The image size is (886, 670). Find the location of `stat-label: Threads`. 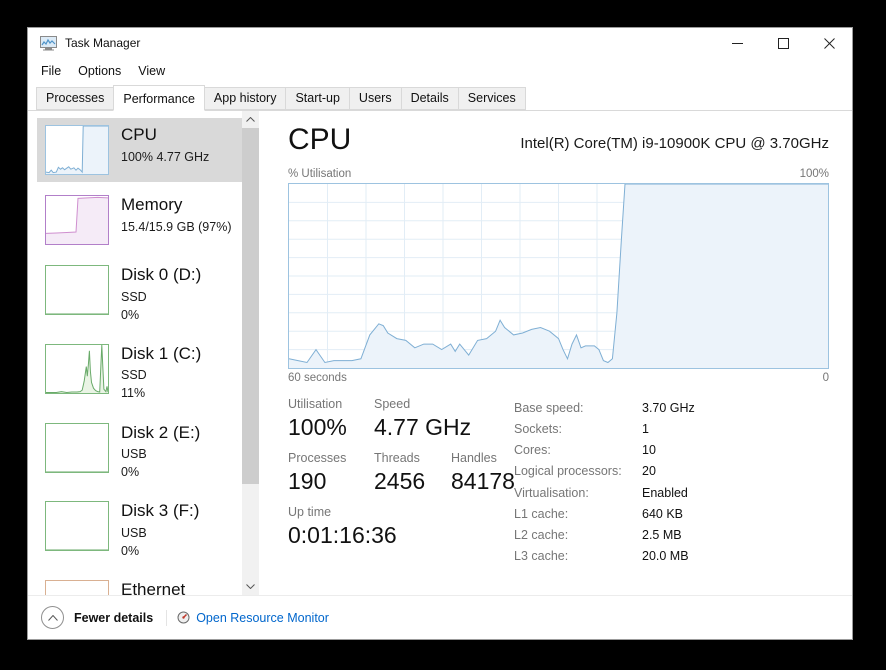

stat-label: Threads is located at coordinates (397, 458).